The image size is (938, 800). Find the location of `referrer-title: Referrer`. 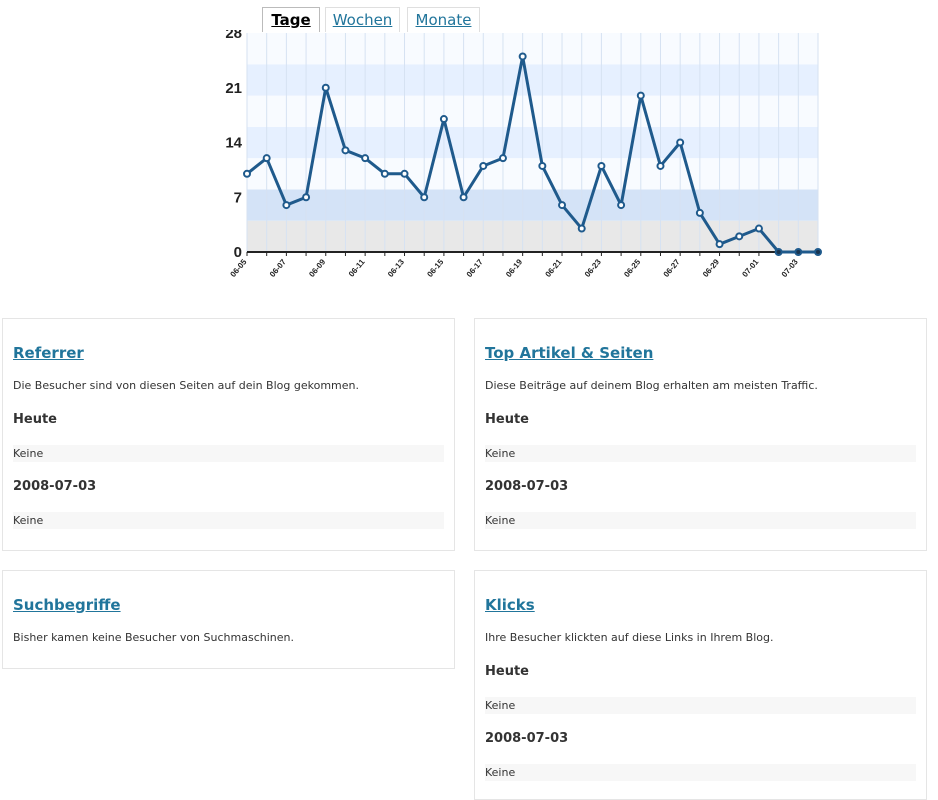

referrer-title: Referrer is located at coordinates (48, 353).